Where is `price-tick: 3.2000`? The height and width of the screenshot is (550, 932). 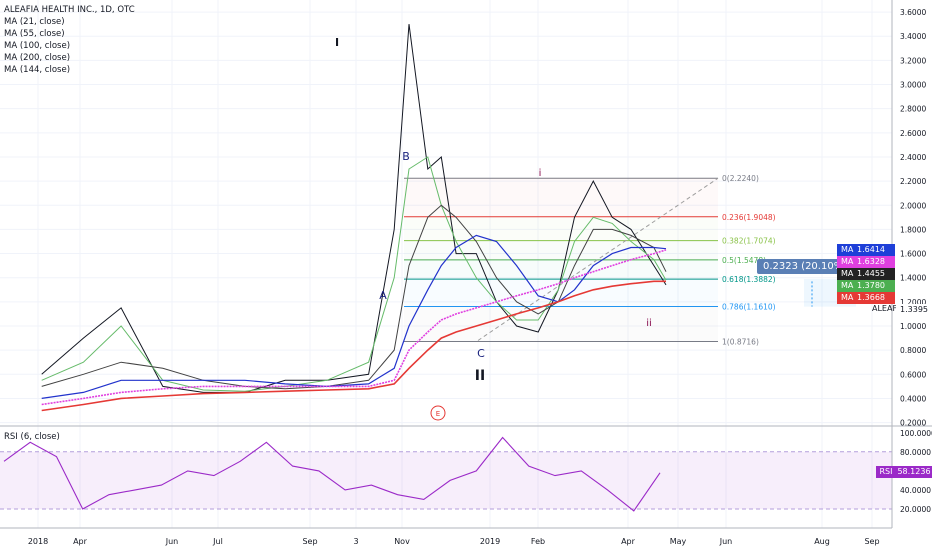 price-tick: 3.2000 is located at coordinates (913, 60).